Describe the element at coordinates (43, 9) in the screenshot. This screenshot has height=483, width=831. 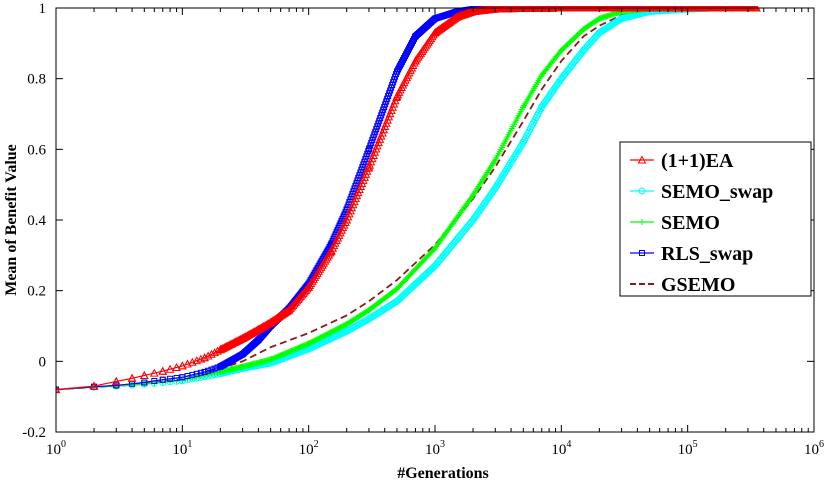
I see `y-tick-label: 1` at that location.